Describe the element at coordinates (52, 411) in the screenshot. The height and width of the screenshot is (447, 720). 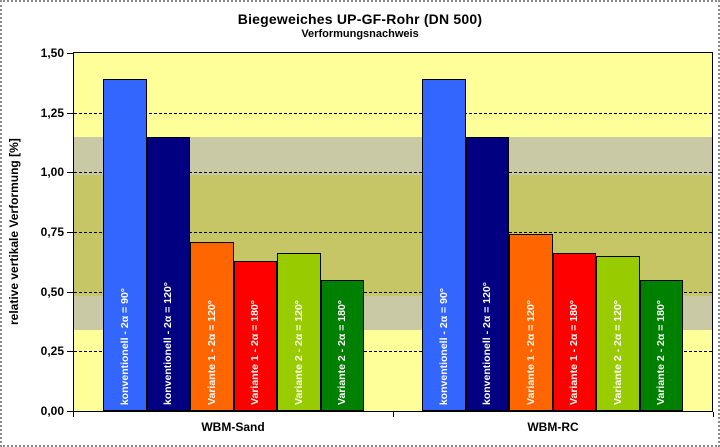
I see `y-tick-label-0,00: 0,00` at that location.